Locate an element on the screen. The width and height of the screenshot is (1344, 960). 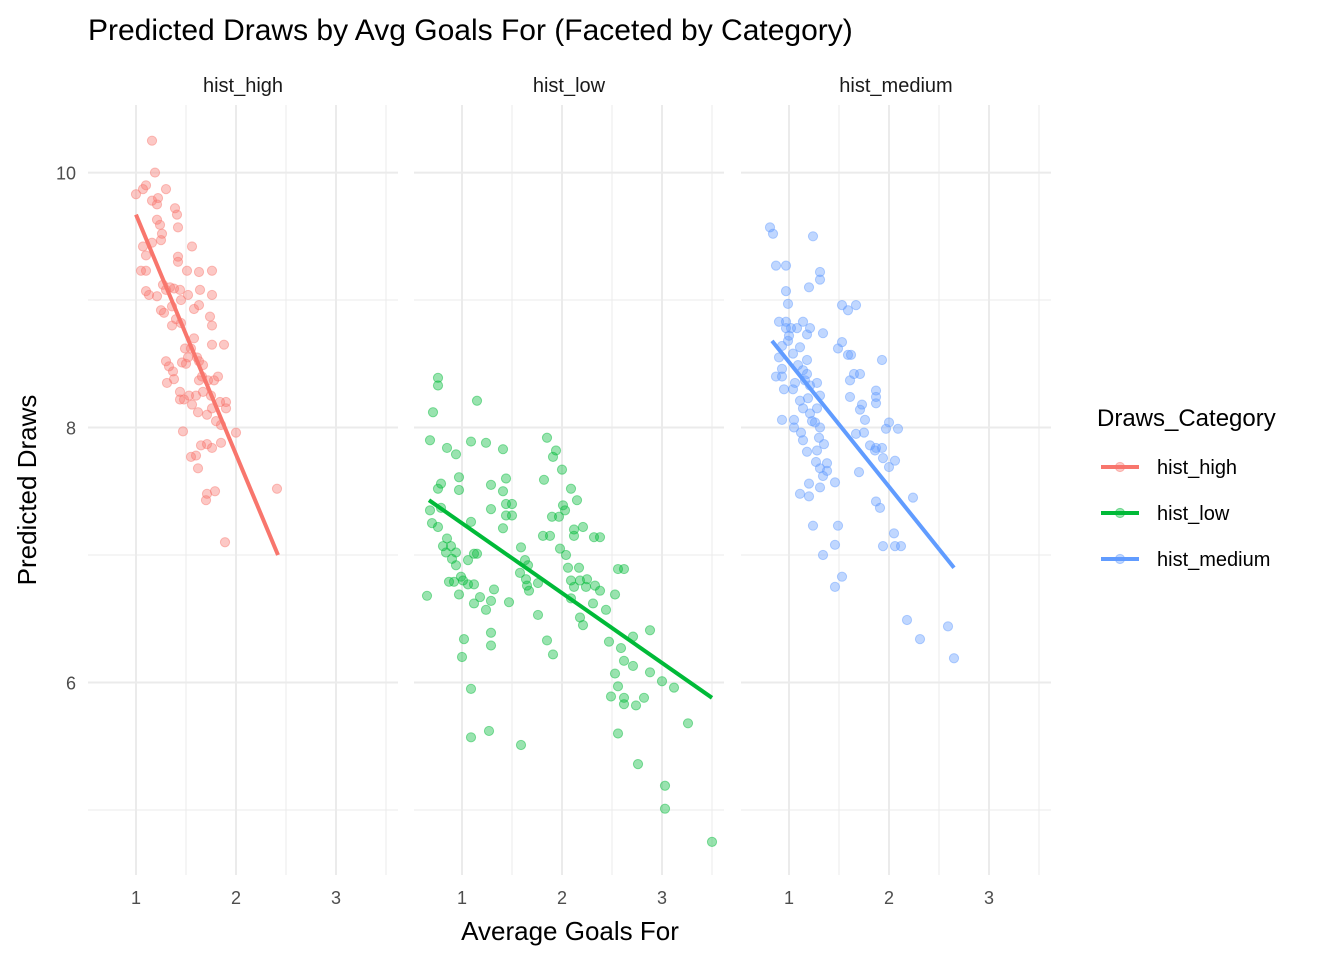
facet-strip-label: hist_medium is located at coordinates (895, 86).